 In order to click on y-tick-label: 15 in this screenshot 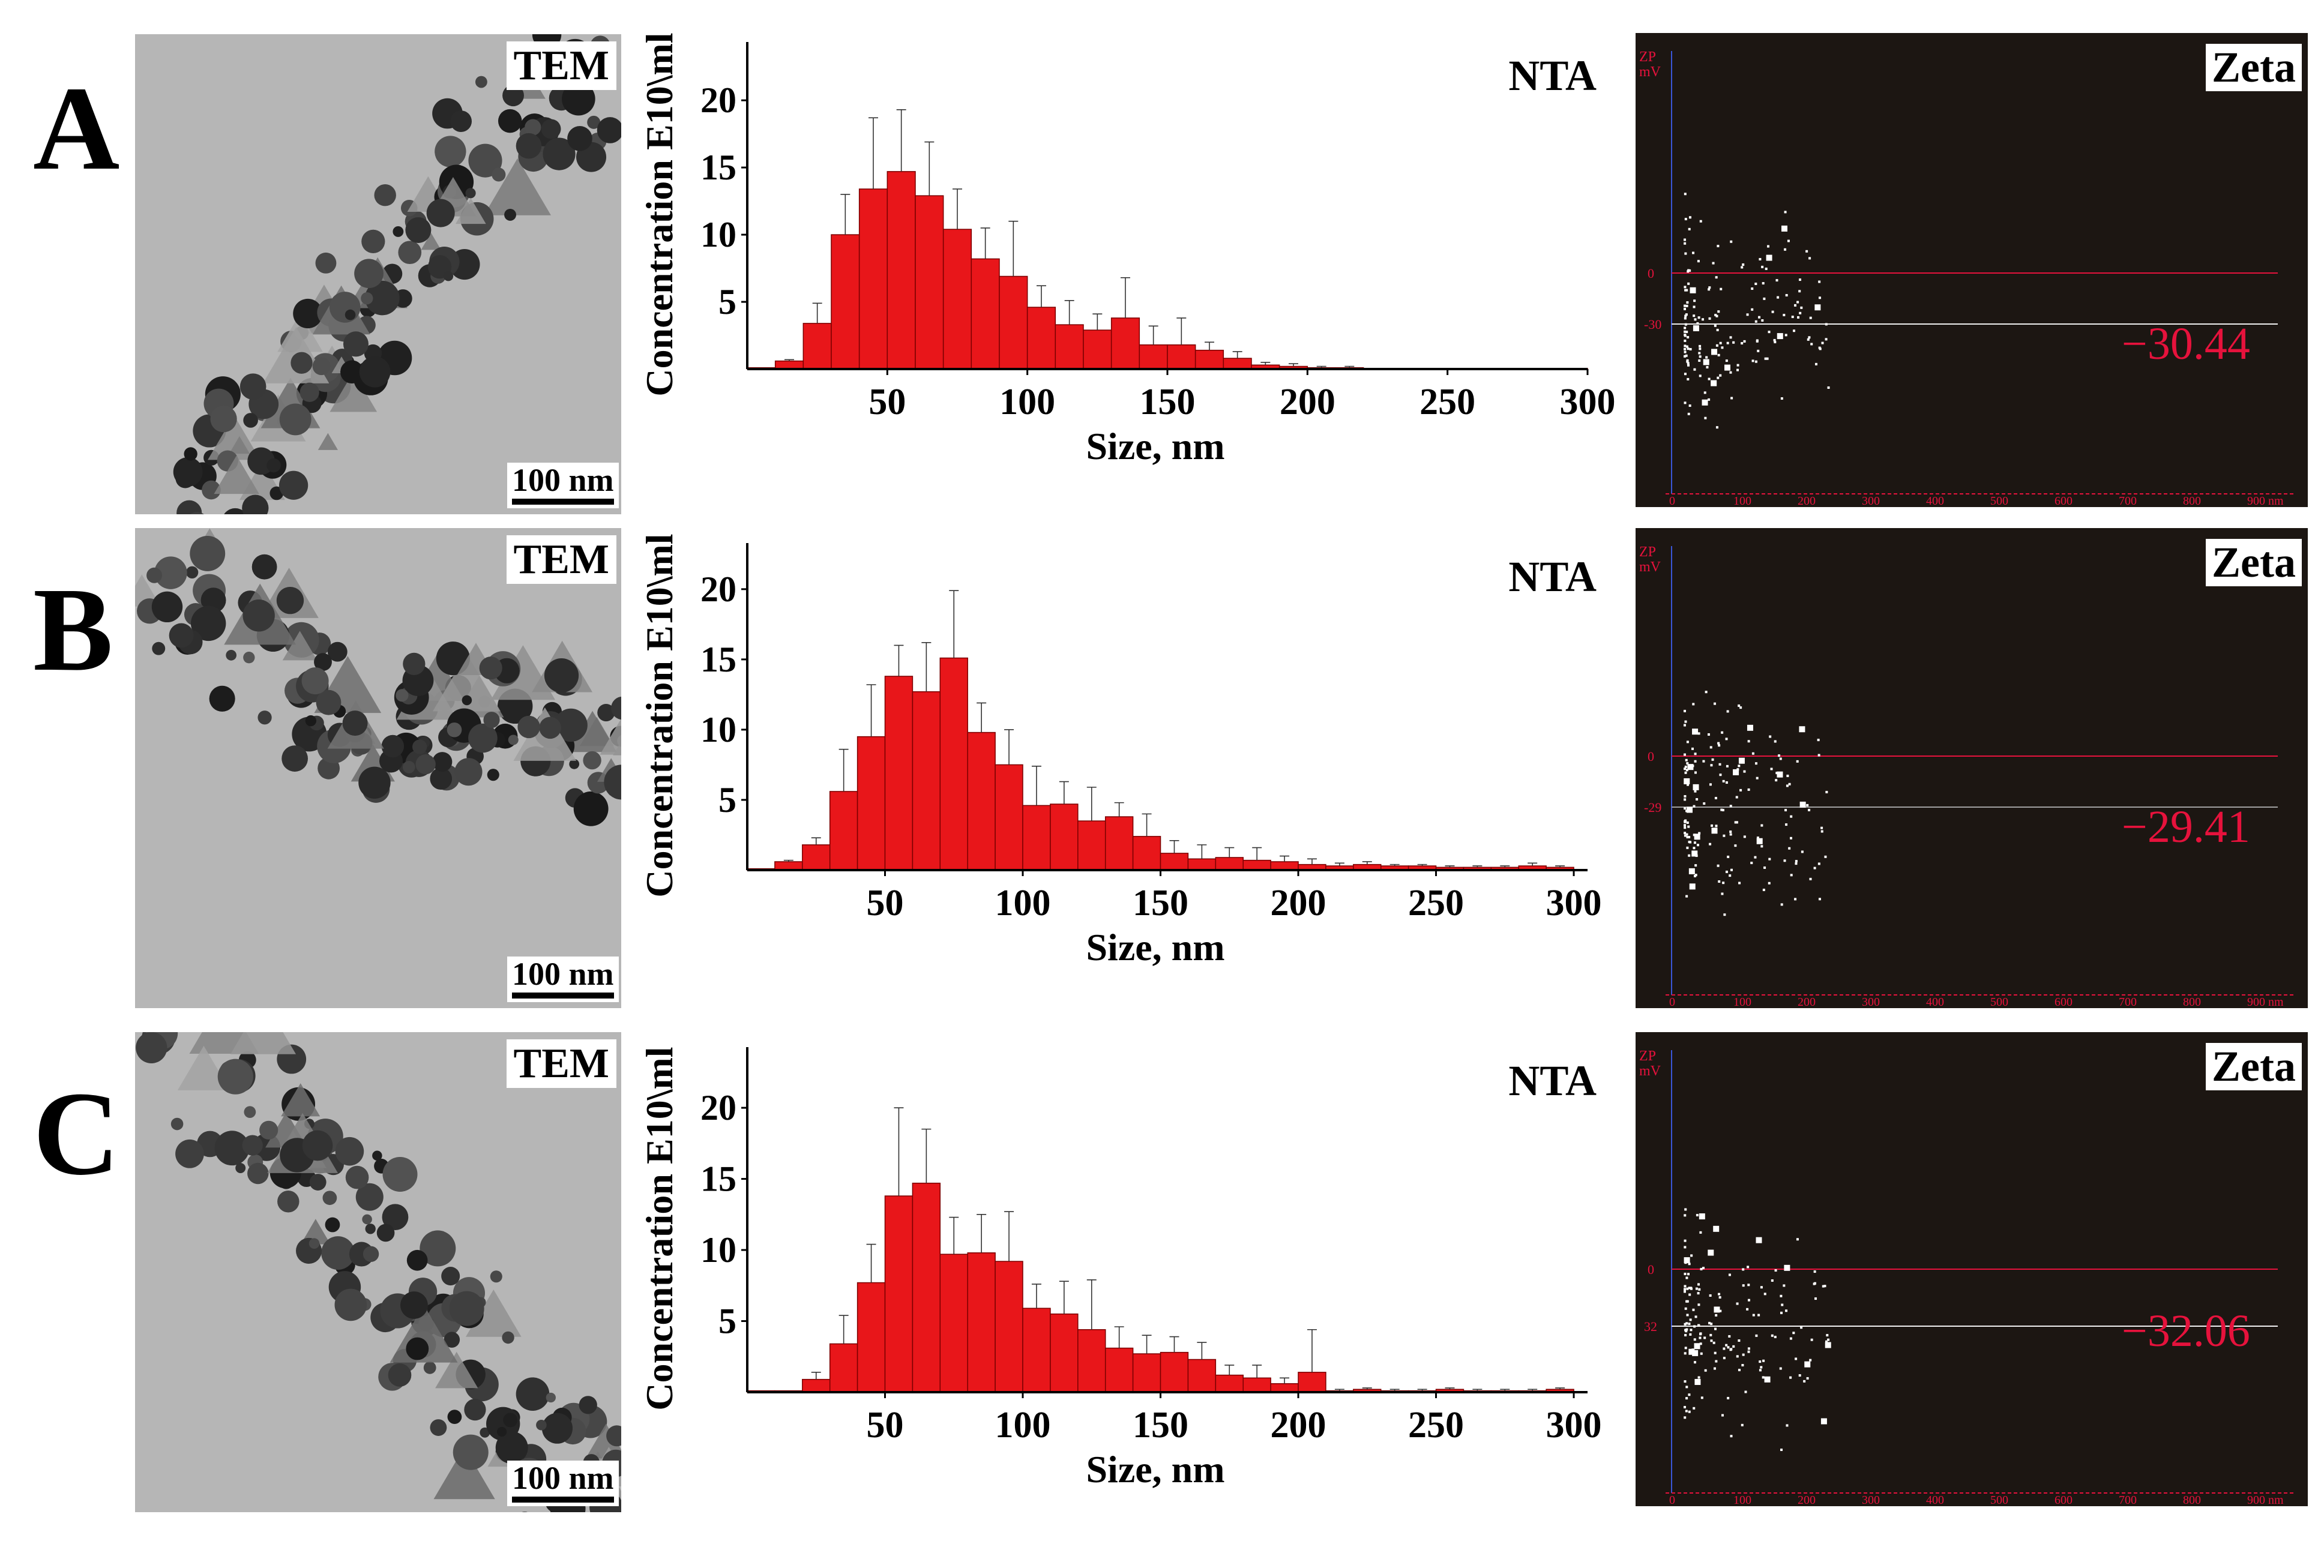, I will do `click(718, 659)`.